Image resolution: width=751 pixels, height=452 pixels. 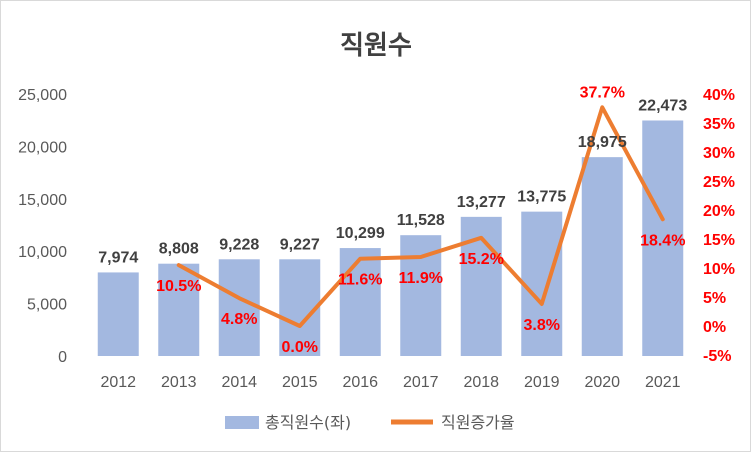 I want to click on line-data-label: 11.6%, so click(x=360, y=280).